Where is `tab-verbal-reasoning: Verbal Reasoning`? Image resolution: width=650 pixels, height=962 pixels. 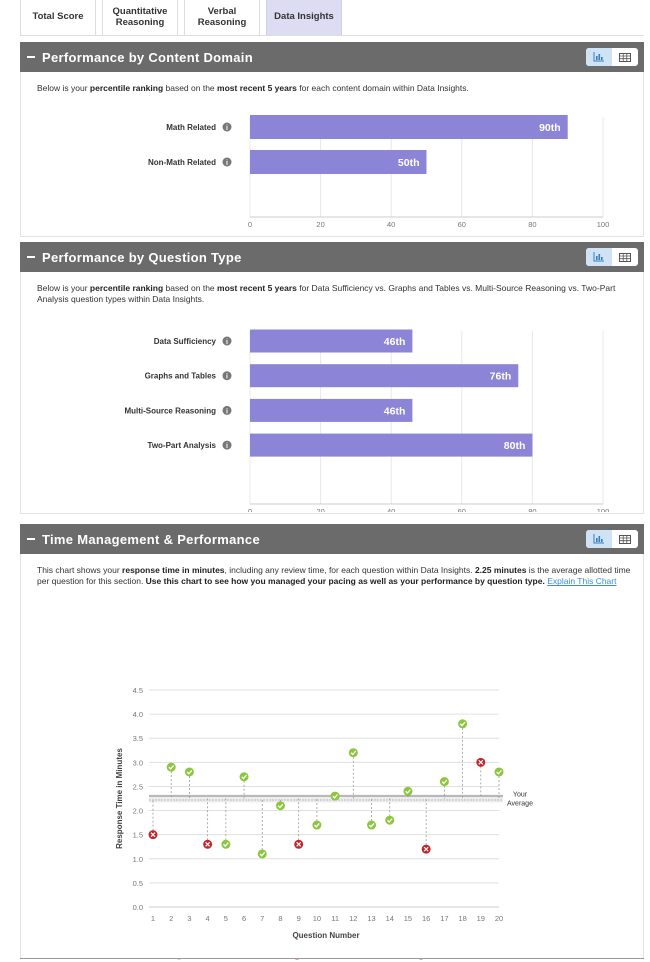 tab-verbal-reasoning: Verbal Reasoning is located at coordinates (222, 18).